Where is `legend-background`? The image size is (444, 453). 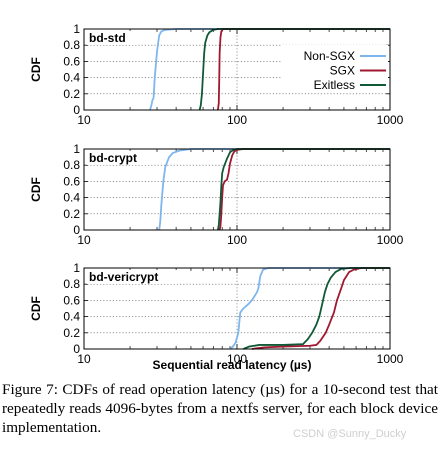 legend-background is located at coordinates (335, 68).